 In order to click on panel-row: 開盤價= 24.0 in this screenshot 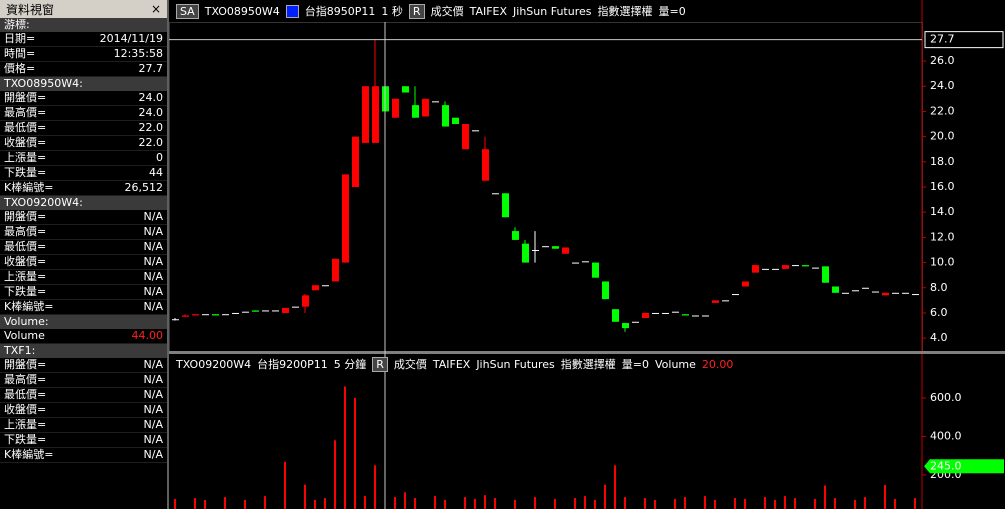, I will do `click(83, 98)`.